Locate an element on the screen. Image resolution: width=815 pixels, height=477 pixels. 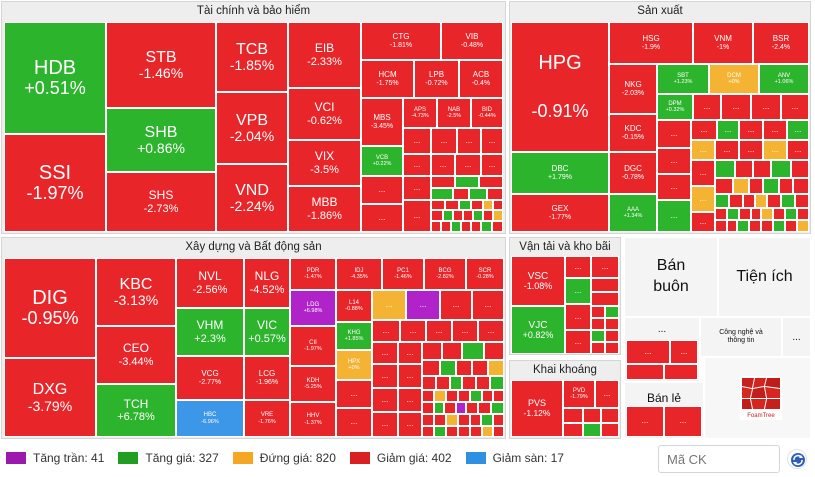
stock-DBC: DBC +1.79% is located at coordinates (560, 173).